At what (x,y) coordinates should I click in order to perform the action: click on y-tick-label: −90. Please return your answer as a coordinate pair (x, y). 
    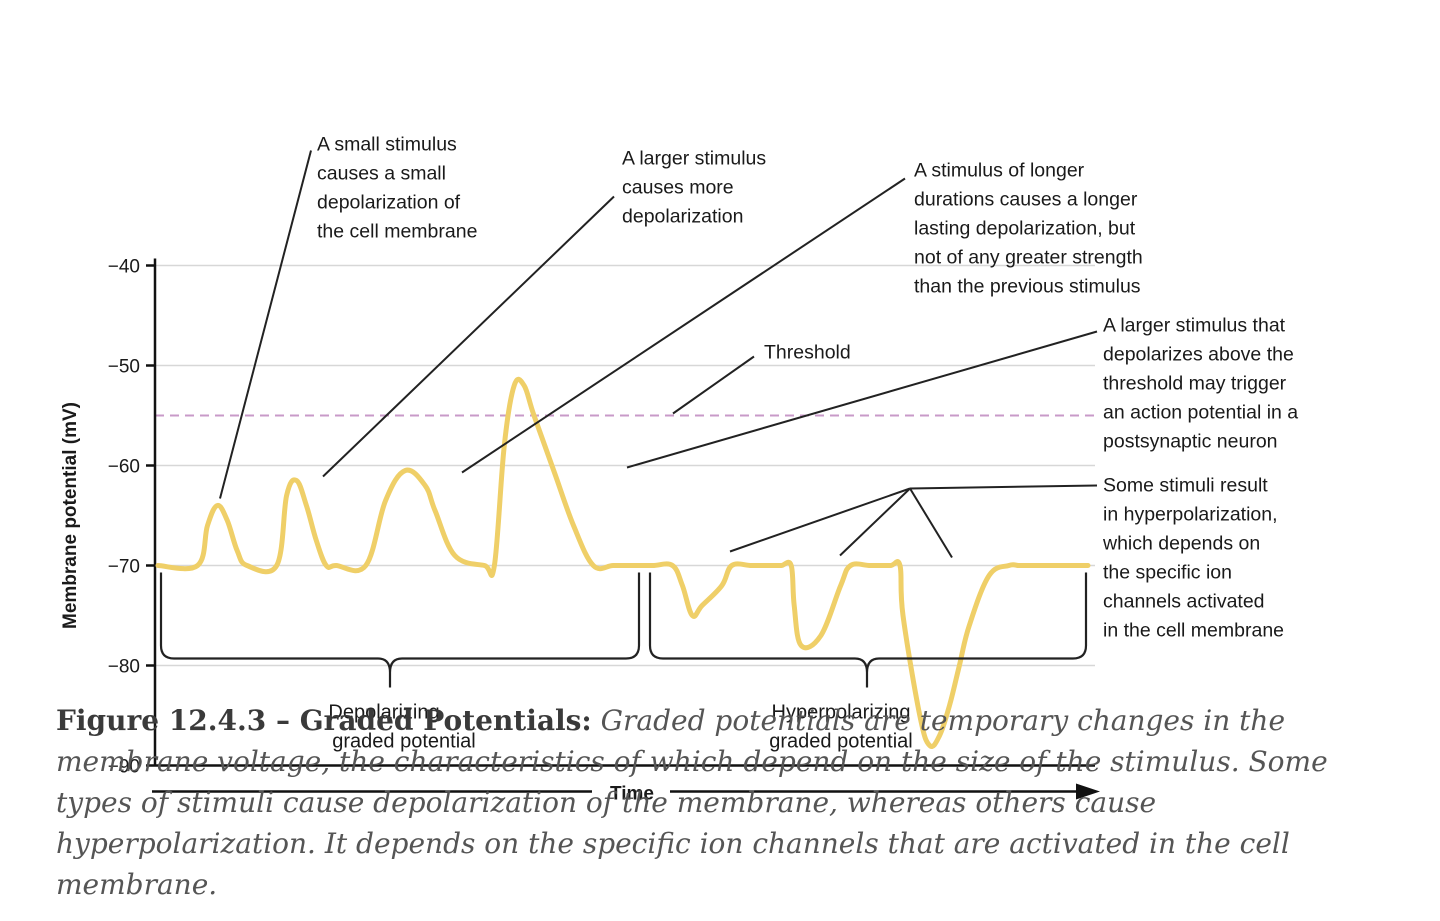
    Looking at the image, I should click on (124, 767).